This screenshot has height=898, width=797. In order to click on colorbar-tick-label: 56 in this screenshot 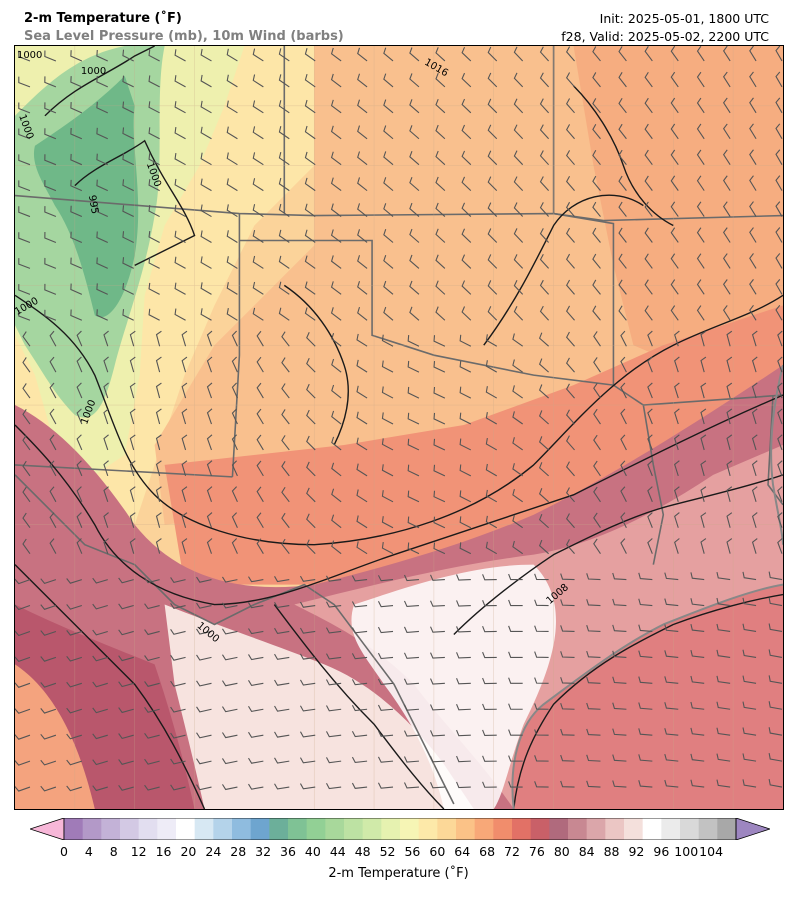, I will do `click(412, 851)`.